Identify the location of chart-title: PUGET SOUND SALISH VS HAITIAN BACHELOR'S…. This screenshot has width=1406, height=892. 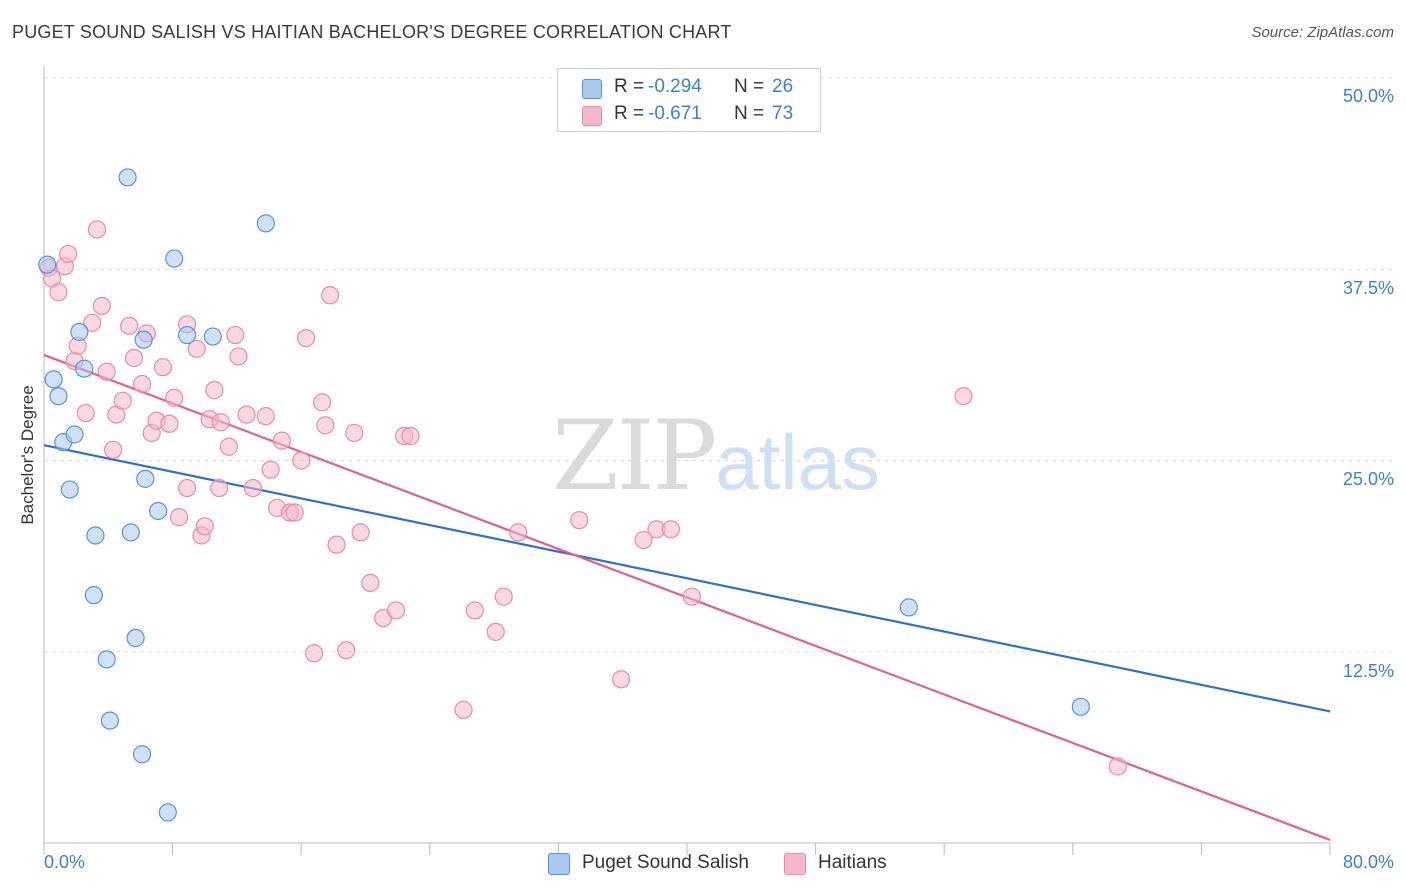
(372, 32).